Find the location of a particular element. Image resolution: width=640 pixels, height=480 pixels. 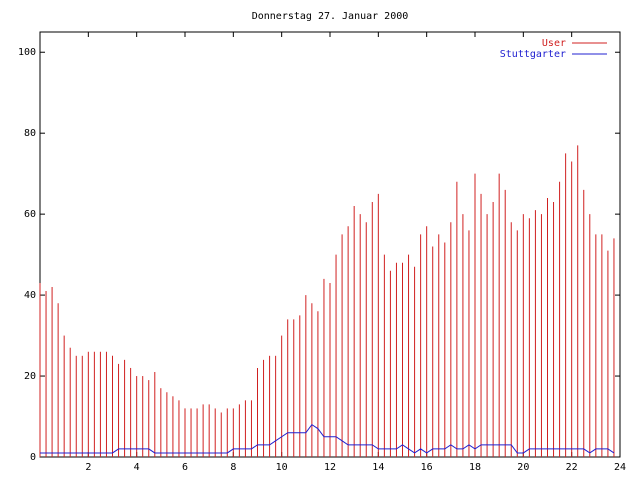

y-tick-label: 80 is located at coordinates (30, 133).